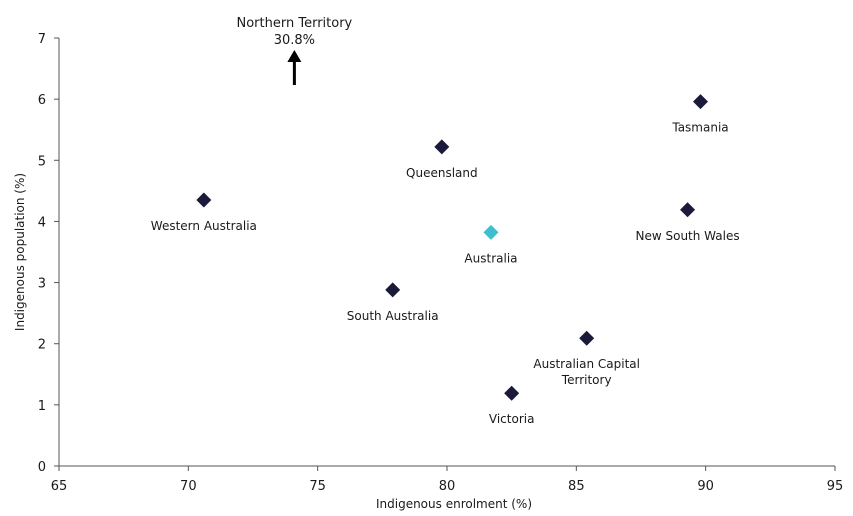 The height and width of the screenshot is (516, 853). What do you see at coordinates (576, 486) in the screenshot?
I see `x-tick-label: 85` at bounding box center [576, 486].